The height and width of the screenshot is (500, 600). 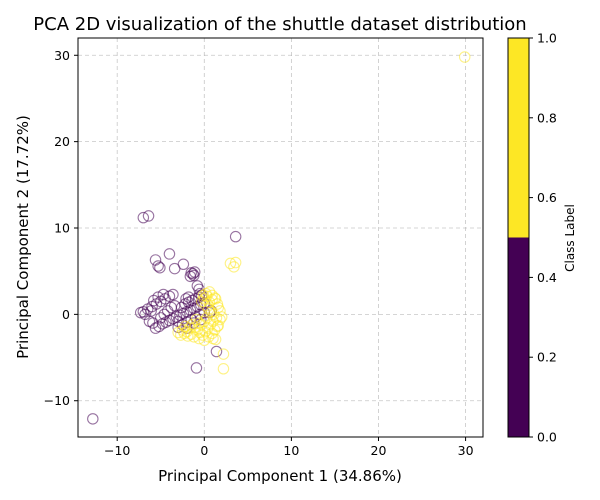 What do you see at coordinates (379, 450) in the screenshot?
I see `x-tick-label: 20` at bounding box center [379, 450].